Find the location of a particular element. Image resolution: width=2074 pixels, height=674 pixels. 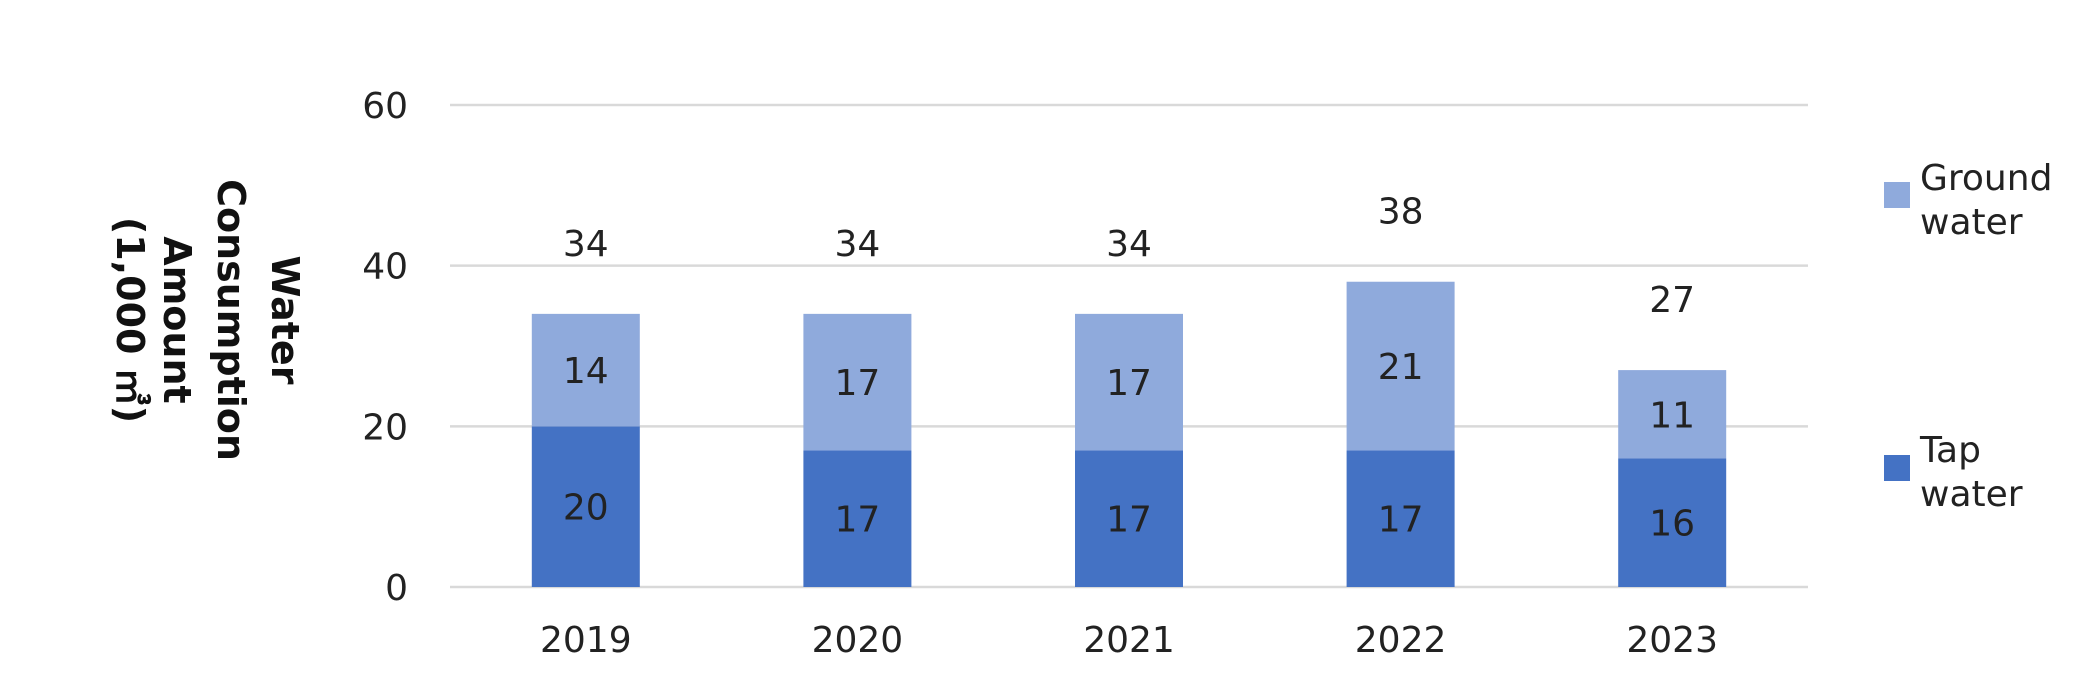

x-tick-label: 2019 is located at coordinates (586, 640).